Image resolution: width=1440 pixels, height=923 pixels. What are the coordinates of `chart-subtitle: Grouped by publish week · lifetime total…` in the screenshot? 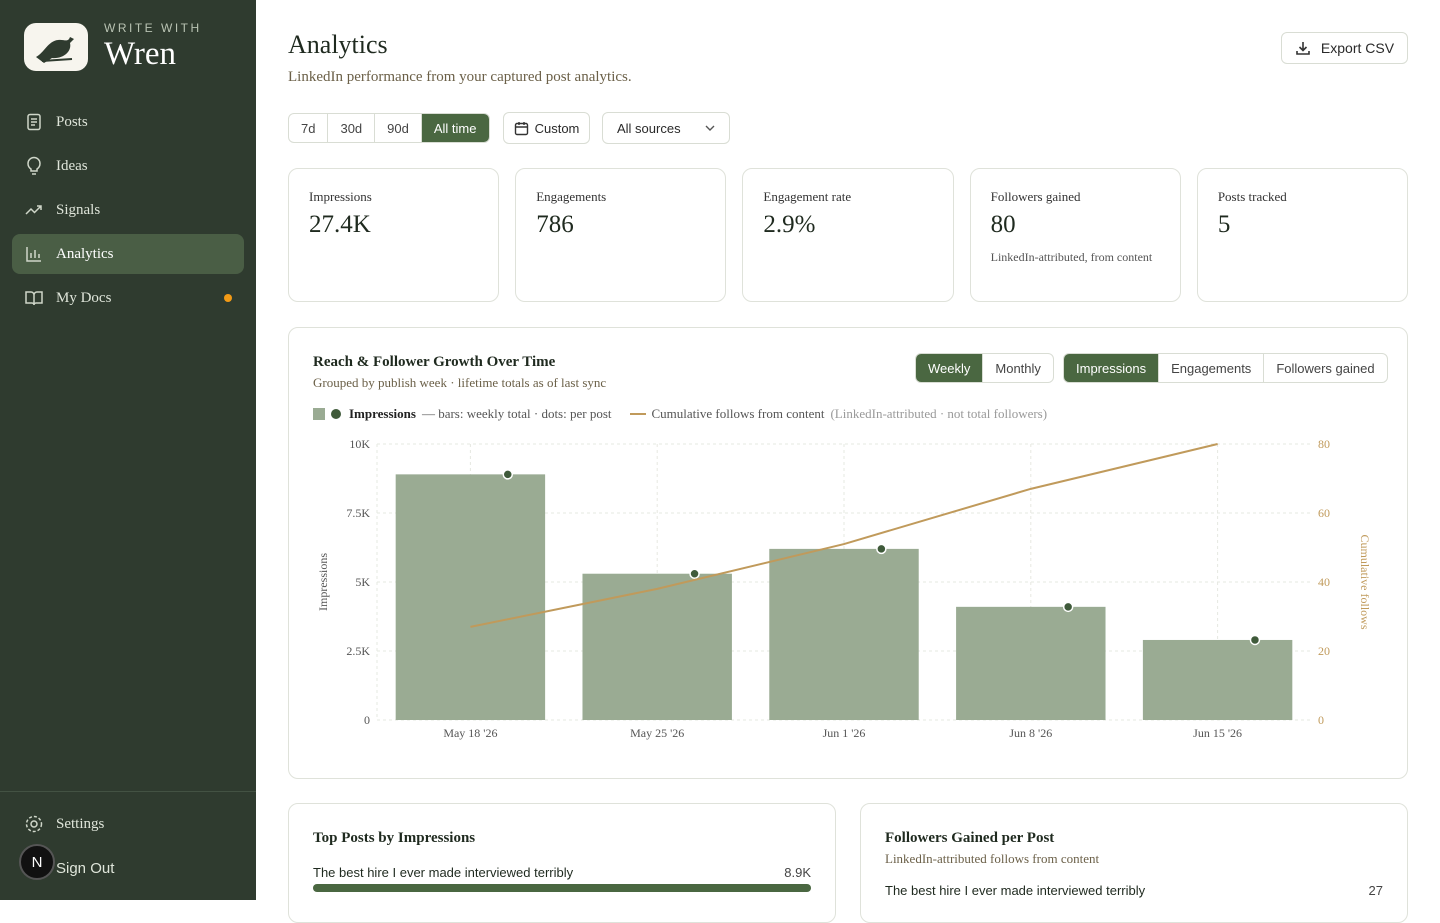 It's located at (460, 382).